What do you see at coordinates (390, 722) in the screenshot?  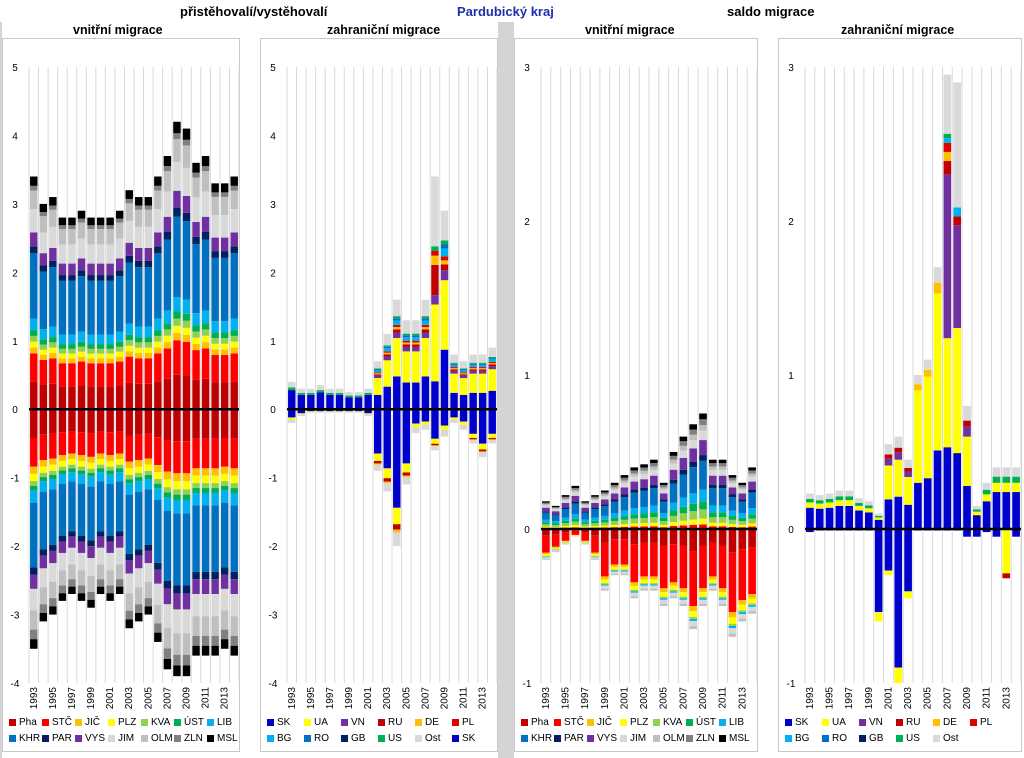 I see `legend-item: RU` at bounding box center [390, 722].